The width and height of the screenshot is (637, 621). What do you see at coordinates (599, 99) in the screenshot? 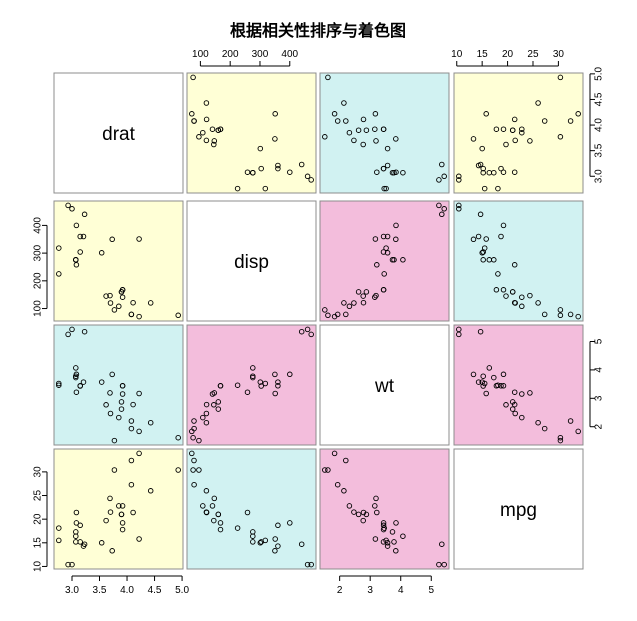
I see `tick-label: 4.5` at bounding box center [599, 99].